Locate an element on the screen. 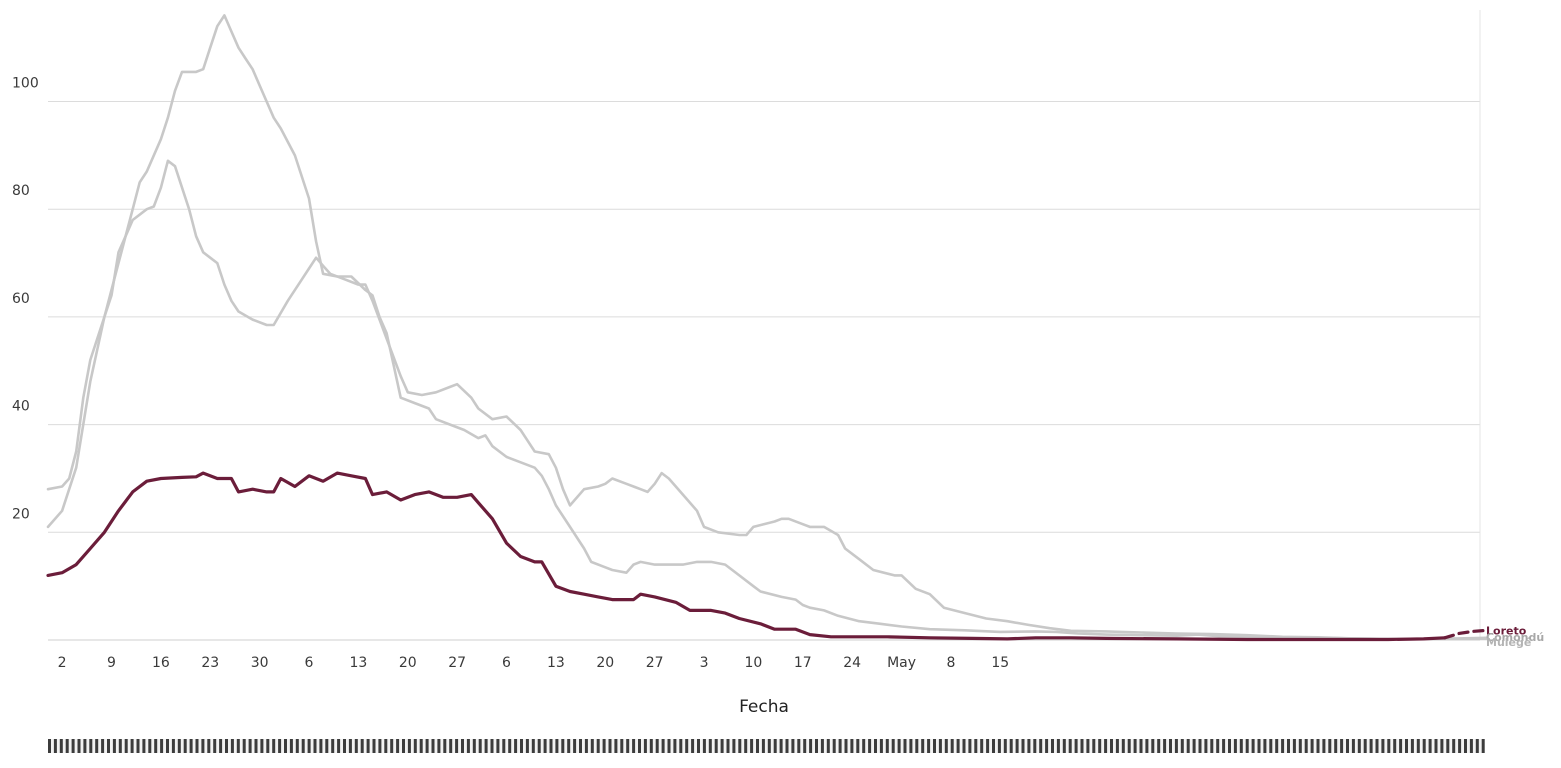 This screenshot has width=1561, height=768. scrollbar-background is located at coordinates (766, 746).